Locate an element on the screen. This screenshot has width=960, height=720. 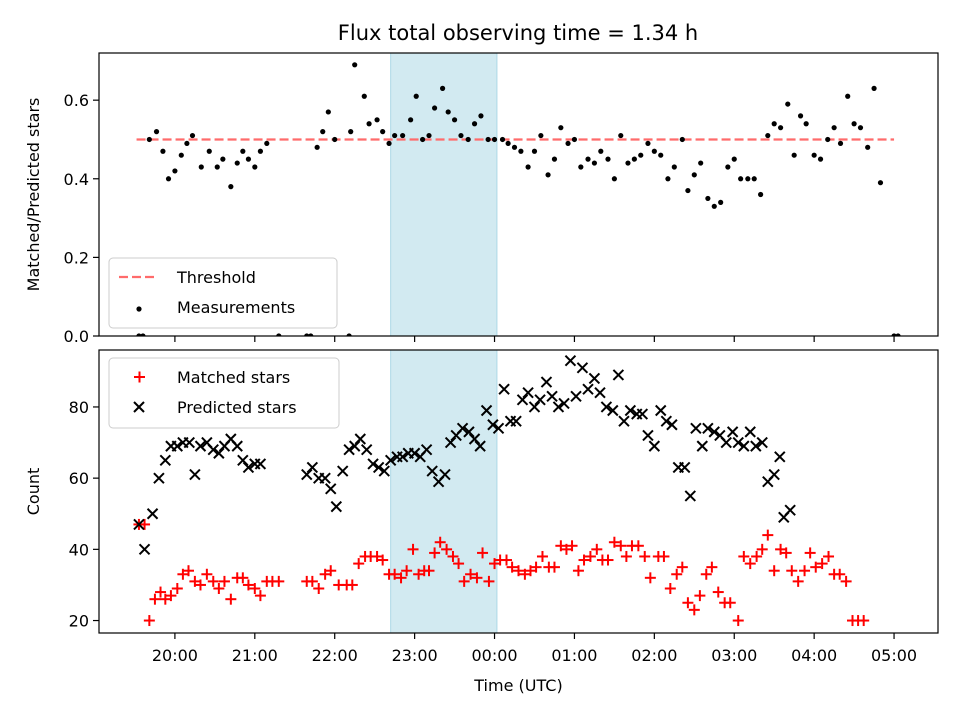
x-axis-label: Time (UTC) is located at coordinates (517, 685).